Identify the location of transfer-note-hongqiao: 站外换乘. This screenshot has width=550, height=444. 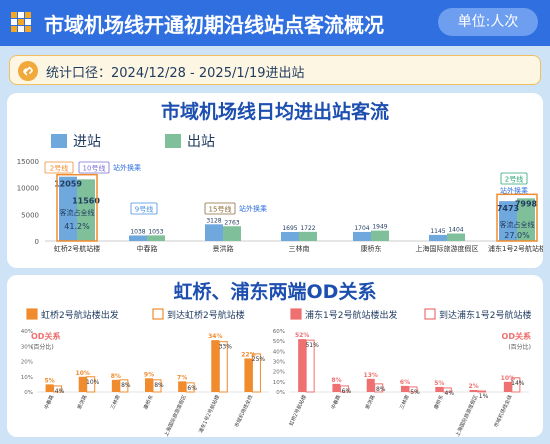
(127, 167).